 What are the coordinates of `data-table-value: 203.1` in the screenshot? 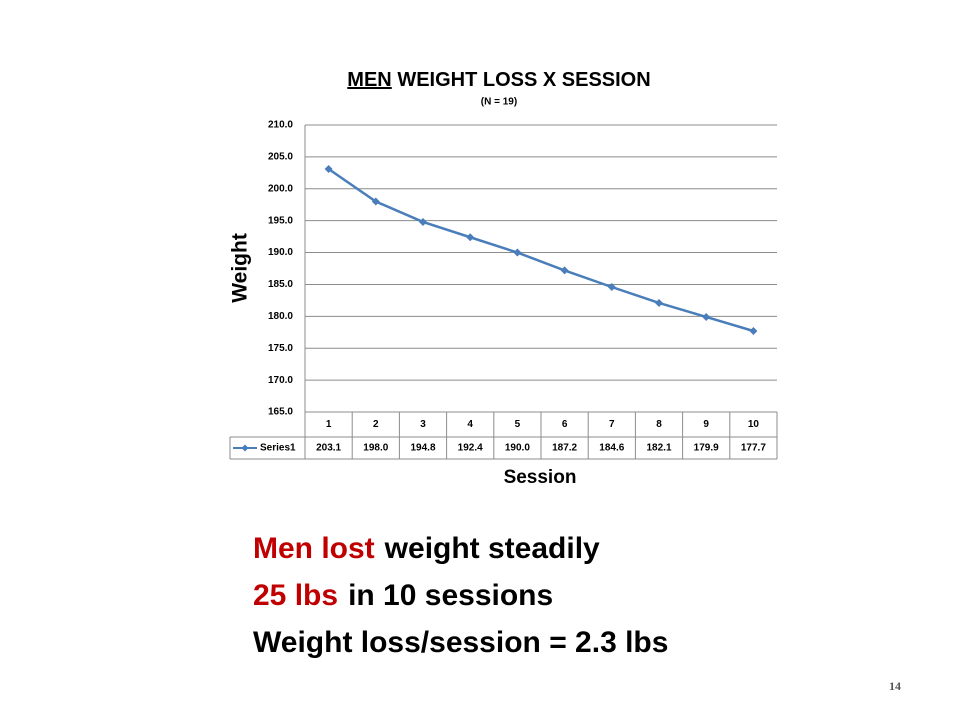 It's located at (328, 448).